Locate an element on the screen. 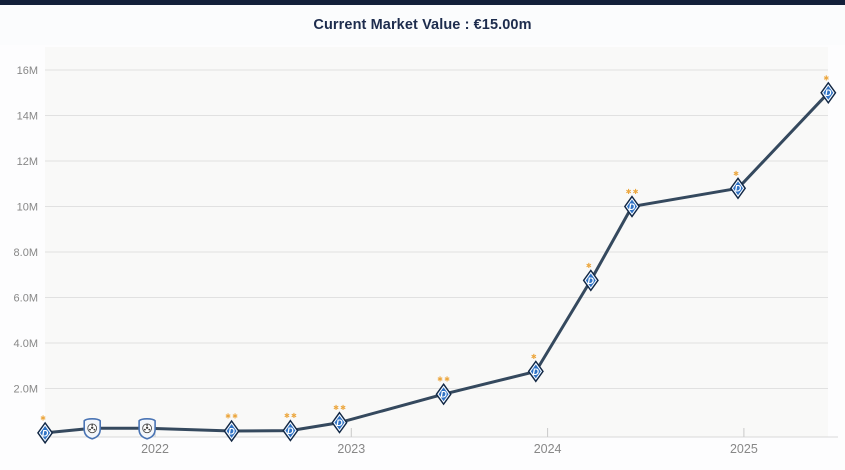  y-axis-tick-label: 8.0M is located at coordinates (26, 253).